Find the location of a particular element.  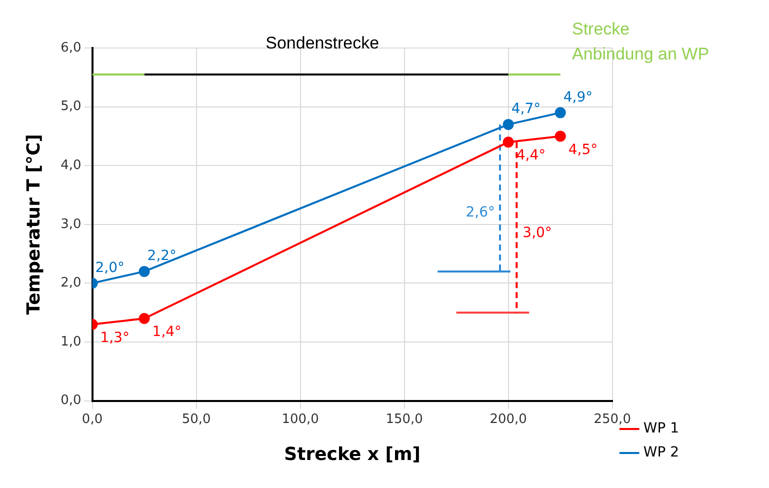

x-tick-label: 250,0 is located at coordinates (612, 419).